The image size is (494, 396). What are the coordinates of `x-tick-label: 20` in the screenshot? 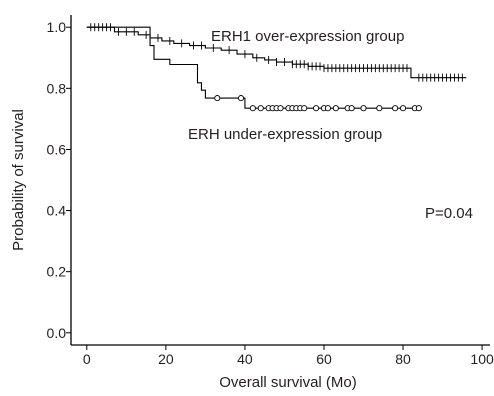 It's located at (166, 359).